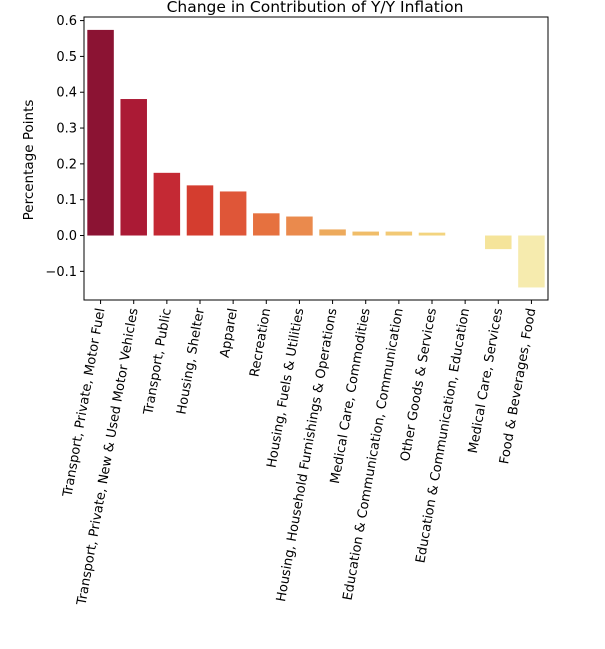  I want to click on y-tick-label: 0.2, so click(66, 164).